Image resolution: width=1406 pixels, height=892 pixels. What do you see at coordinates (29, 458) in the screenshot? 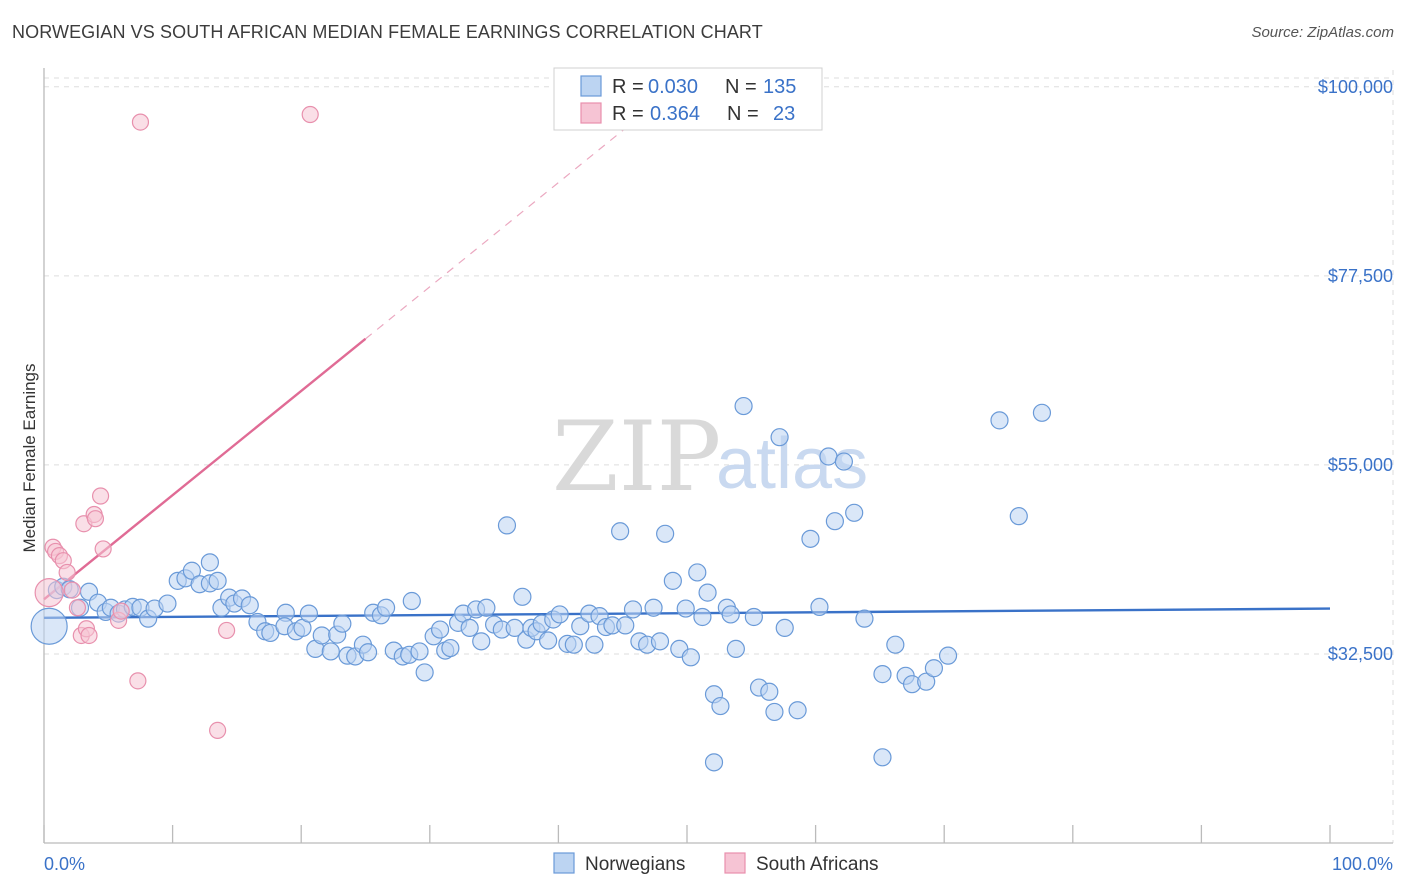
I see `y-axis-title: Median Female Earnings` at bounding box center [29, 458].